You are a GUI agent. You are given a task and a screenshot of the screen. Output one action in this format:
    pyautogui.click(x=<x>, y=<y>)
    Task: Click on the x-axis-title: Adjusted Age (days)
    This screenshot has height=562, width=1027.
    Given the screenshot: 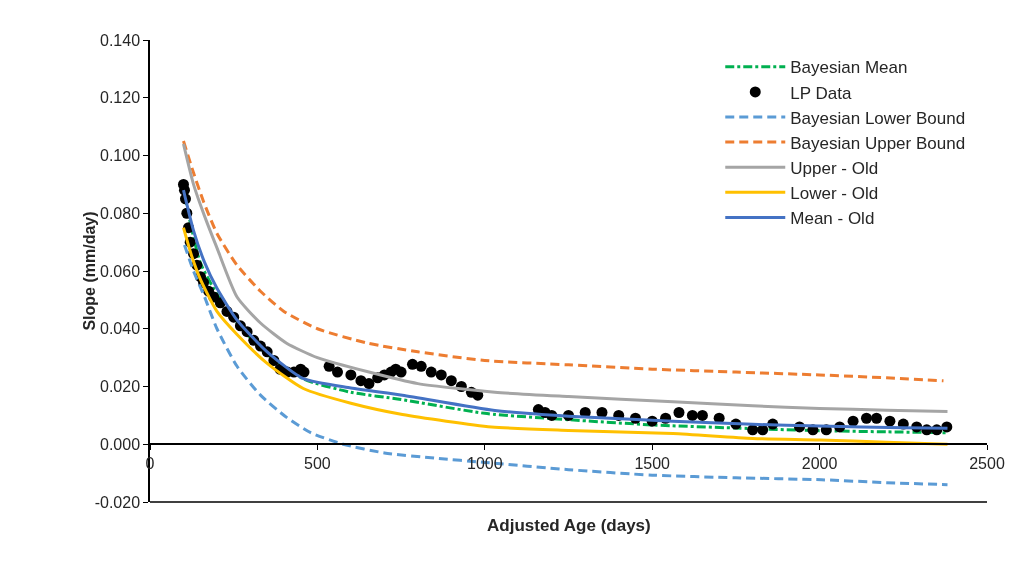 What is the action you would take?
    pyautogui.click(x=569, y=525)
    